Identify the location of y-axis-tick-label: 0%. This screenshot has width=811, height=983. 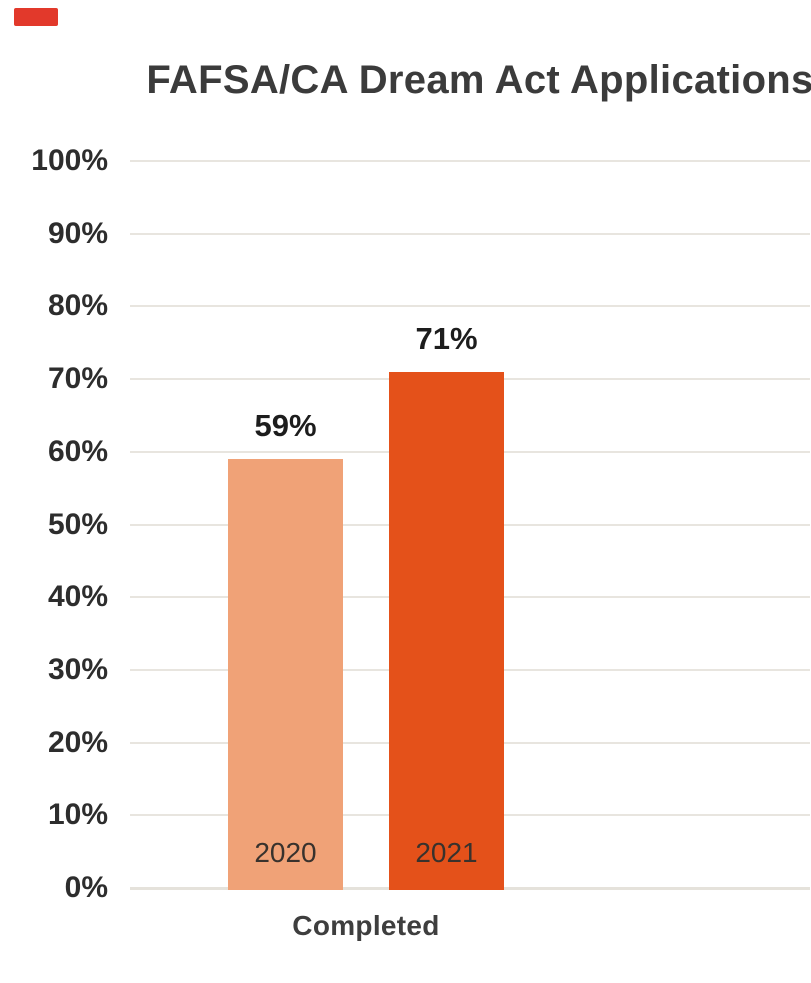
(86, 887).